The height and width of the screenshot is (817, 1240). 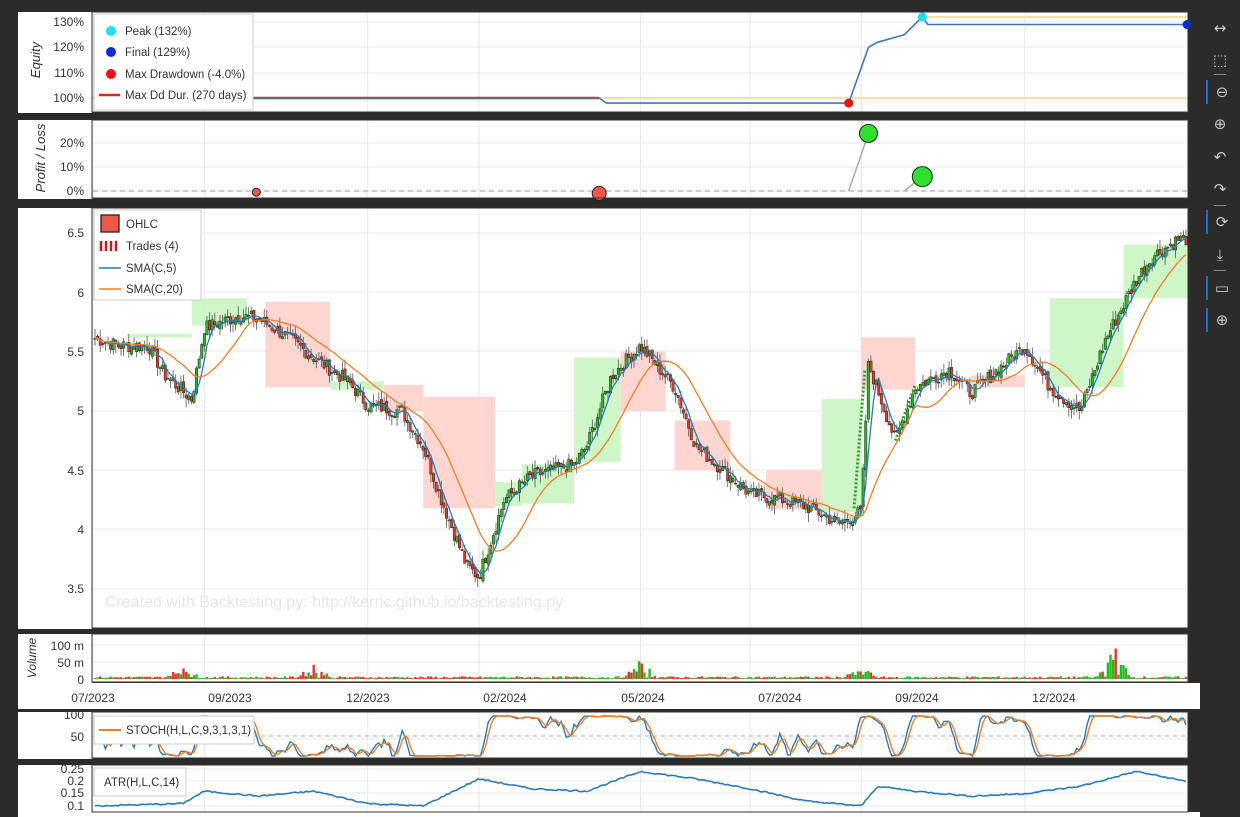 I want to click on legend-sma5: SMA(C,5), so click(x=151, y=269).